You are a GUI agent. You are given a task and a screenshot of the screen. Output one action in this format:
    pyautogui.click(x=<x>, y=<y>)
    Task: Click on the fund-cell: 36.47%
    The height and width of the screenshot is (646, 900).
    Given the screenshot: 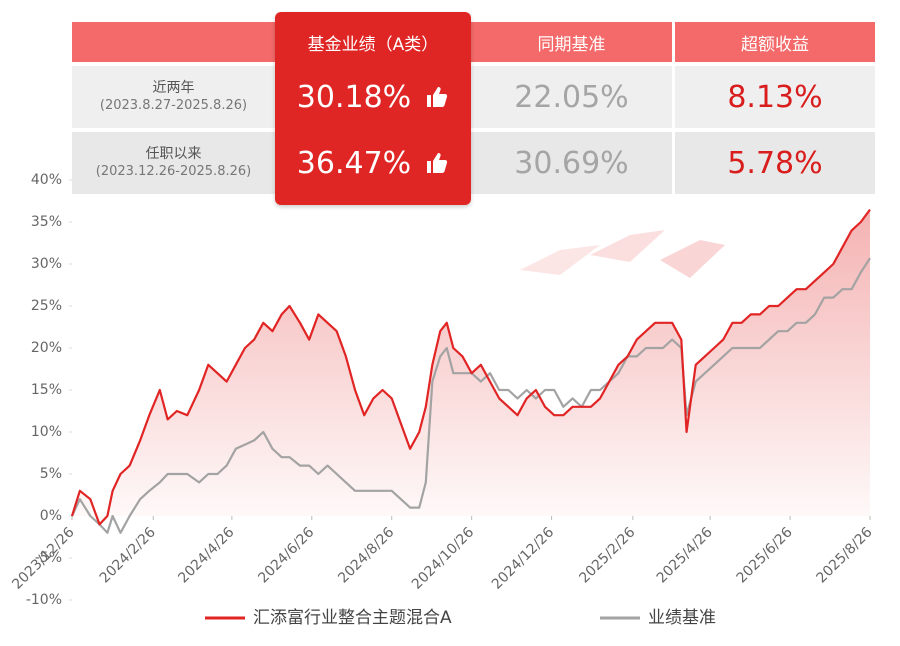 What is the action you would take?
    pyautogui.click(x=373, y=163)
    